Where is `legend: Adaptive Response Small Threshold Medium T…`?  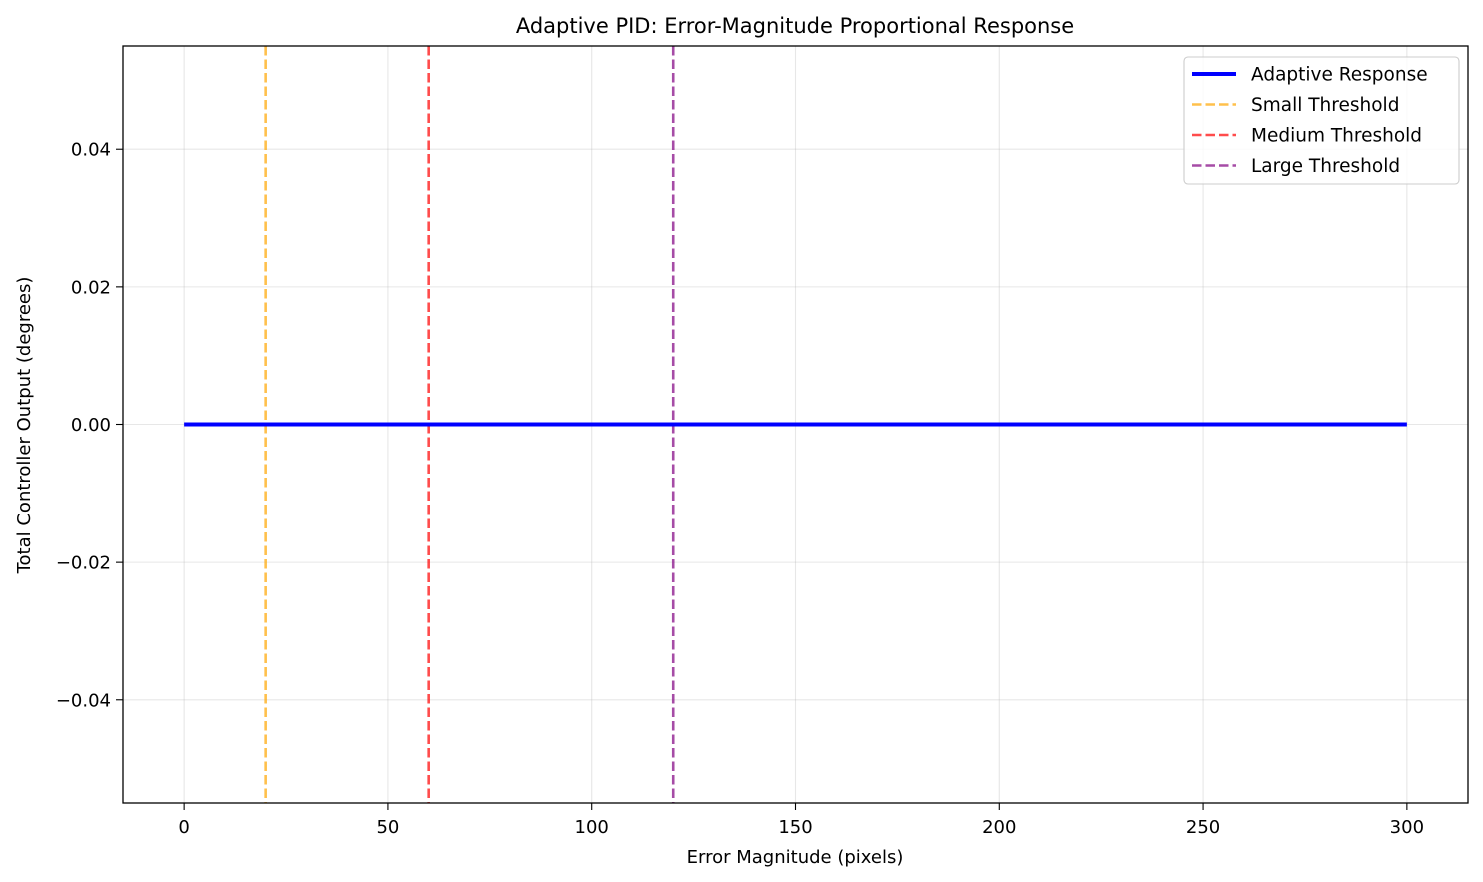 legend: Adaptive Response Small Threshold Medium T… is located at coordinates (1321, 120).